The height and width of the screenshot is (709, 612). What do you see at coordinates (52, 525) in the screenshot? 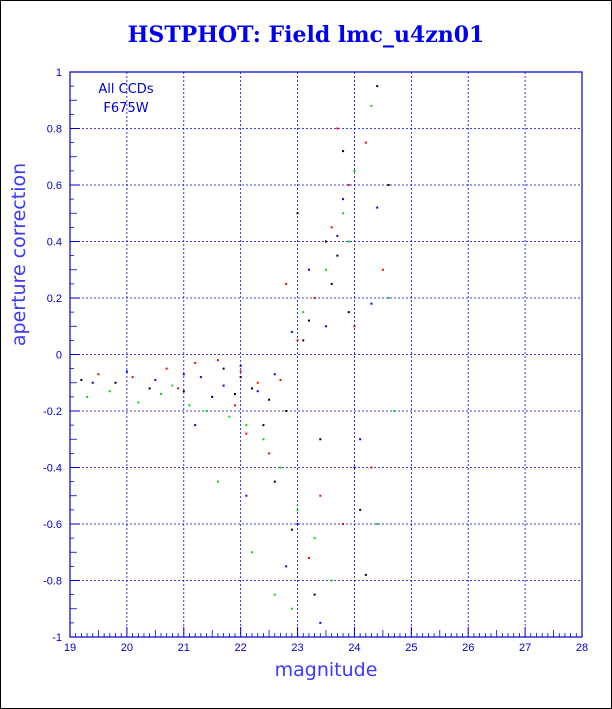
I see `y-tick-label: -0.6` at bounding box center [52, 525].